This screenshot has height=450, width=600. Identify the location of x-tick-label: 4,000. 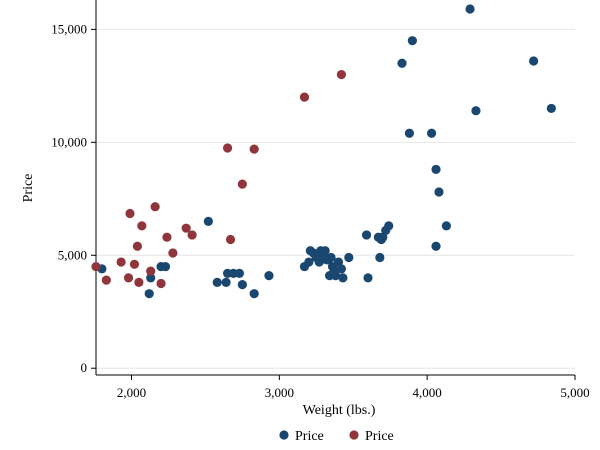
(427, 392).